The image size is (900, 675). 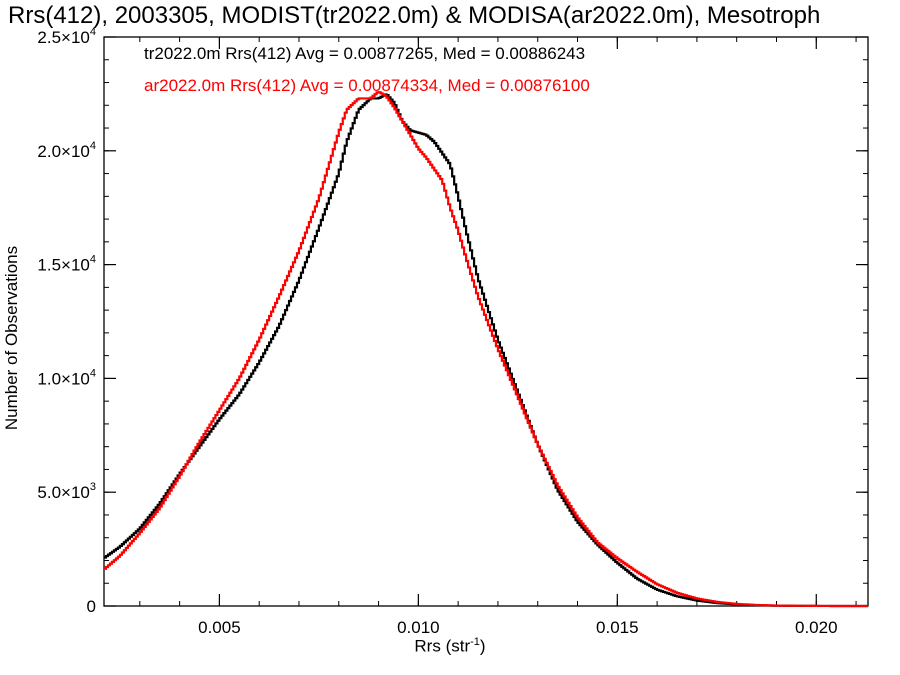 I want to click on x-tick-label: 0.010, so click(x=418, y=627).